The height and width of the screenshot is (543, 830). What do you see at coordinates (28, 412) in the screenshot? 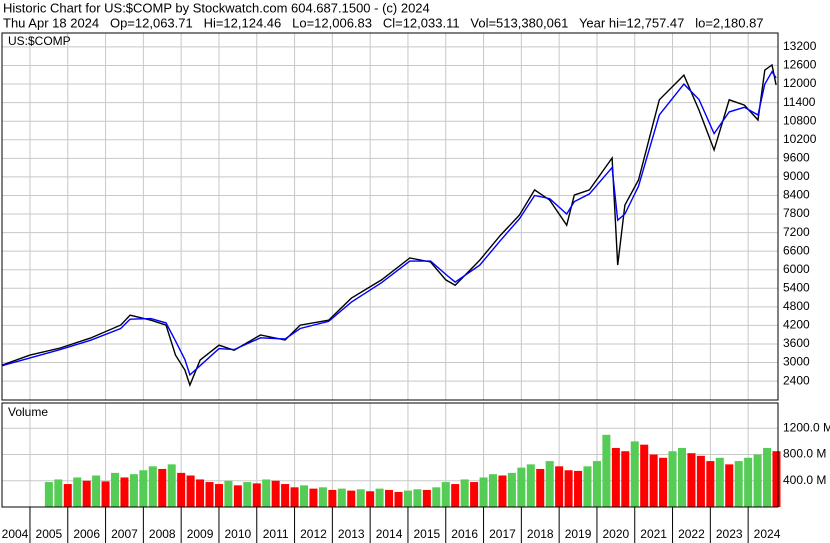
I see `volume-panel-title: Volume` at bounding box center [28, 412].